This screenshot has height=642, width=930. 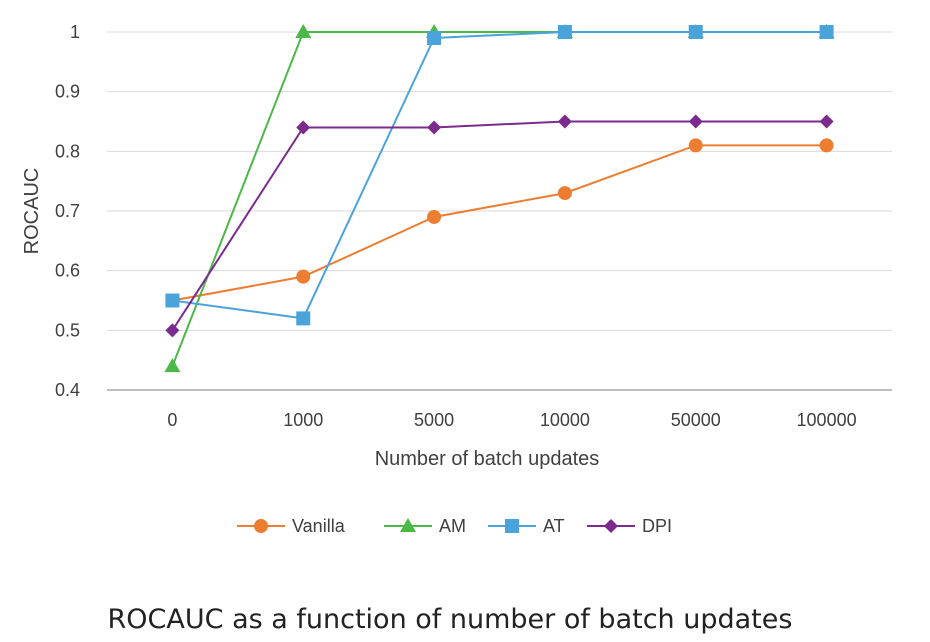 I want to click on x-tick-label: 1000, so click(x=303, y=420).